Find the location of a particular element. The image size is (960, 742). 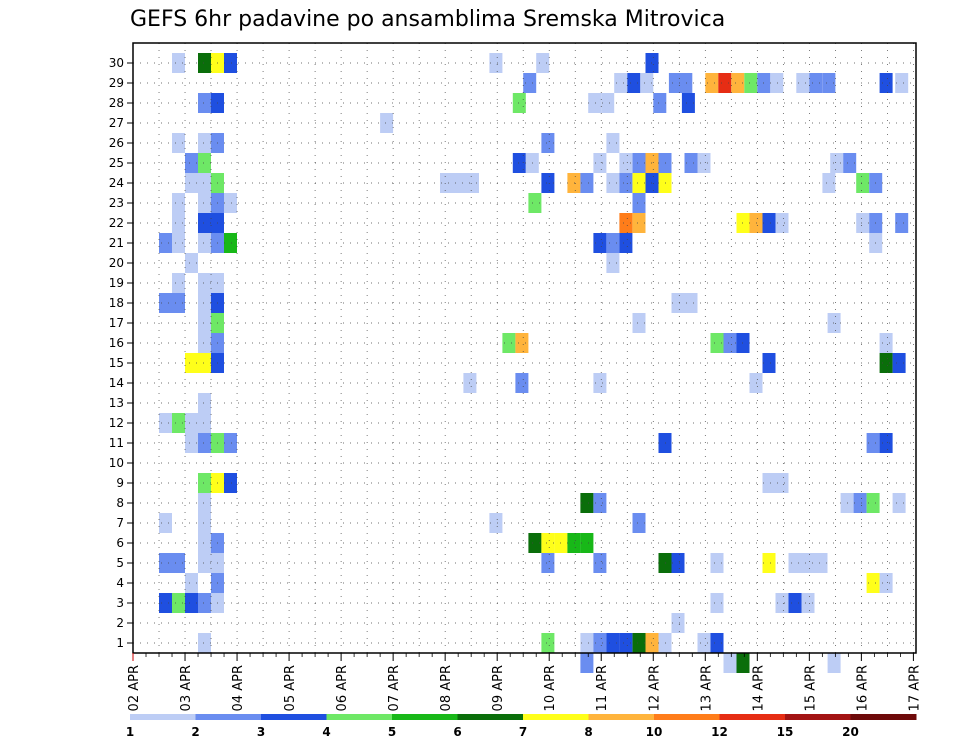

y-tick-label: 13 is located at coordinates (116, 403).